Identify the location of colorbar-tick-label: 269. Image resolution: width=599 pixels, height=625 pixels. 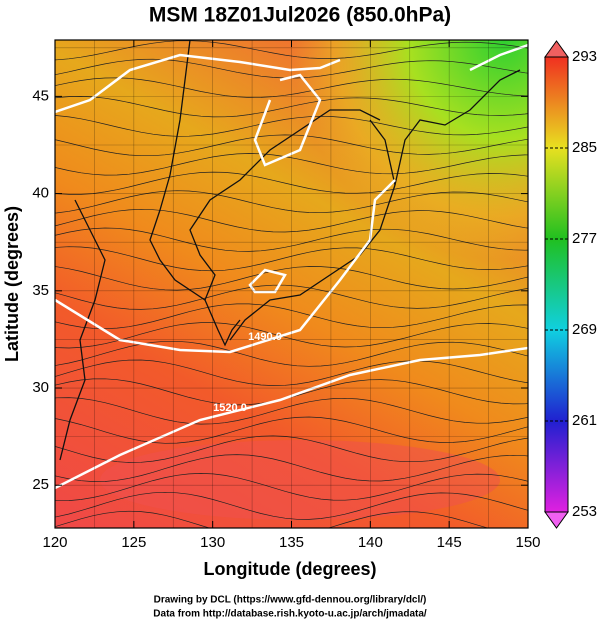
(584, 329).